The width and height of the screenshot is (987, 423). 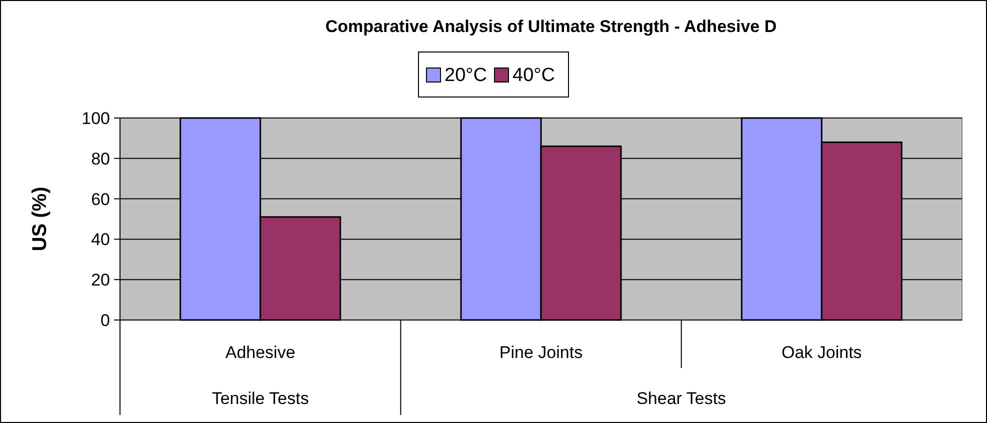 I want to click on x-tick-label: Oak Joints, so click(x=822, y=352).